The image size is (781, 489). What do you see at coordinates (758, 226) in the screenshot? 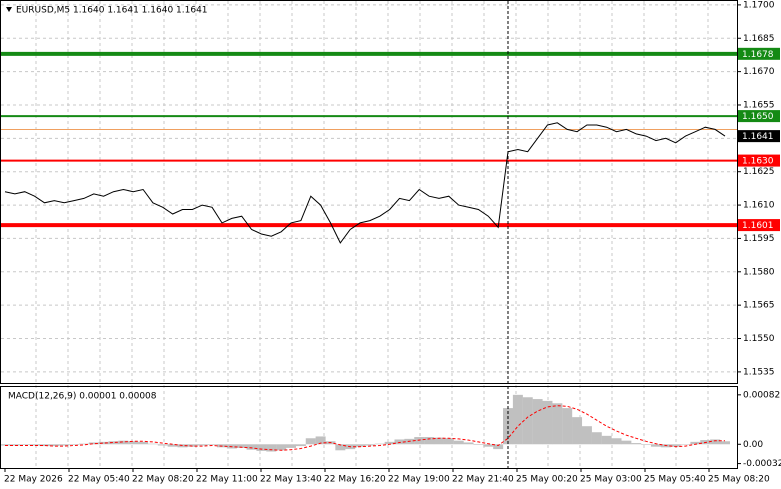
I see `level-label: 1.1601` at bounding box center [758, 226].